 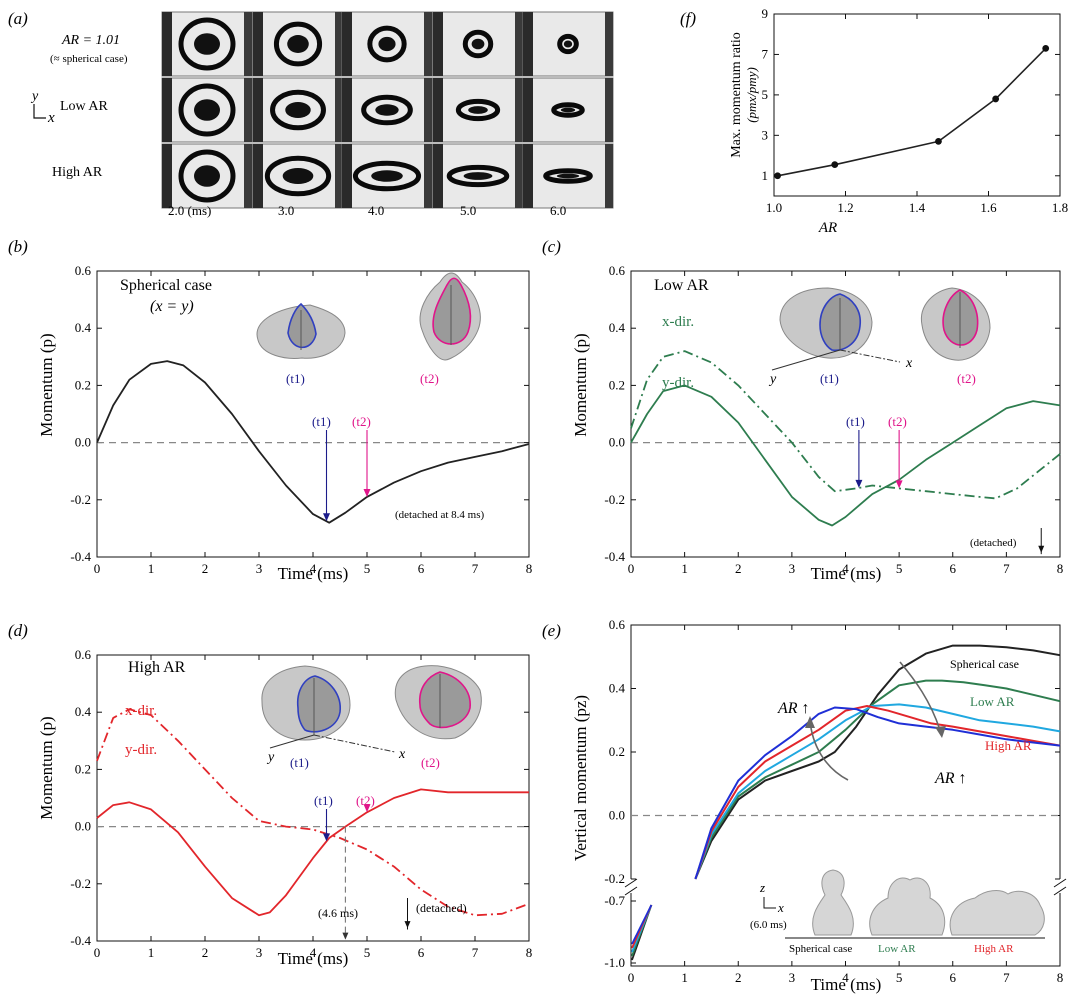 I want to click on panel-d-t1-top: (t1), so click(x=323, y=800).